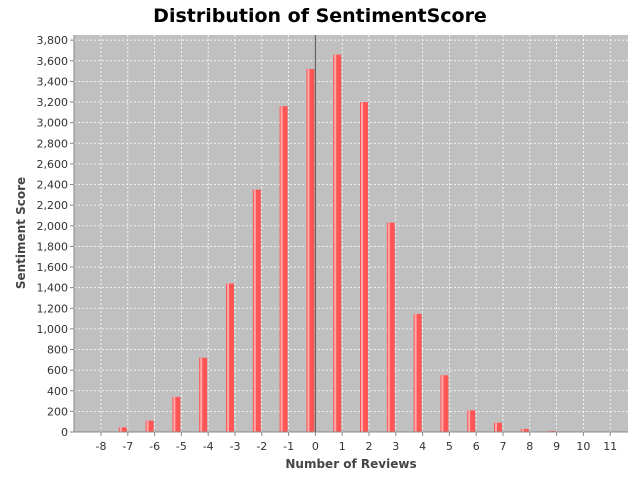 The height and width of the screenshot is (480, 640). What do you see at coordinates (288, 446) in the screenshot?
I see `x-tick-label: -1` at bounding box center [288, 446].